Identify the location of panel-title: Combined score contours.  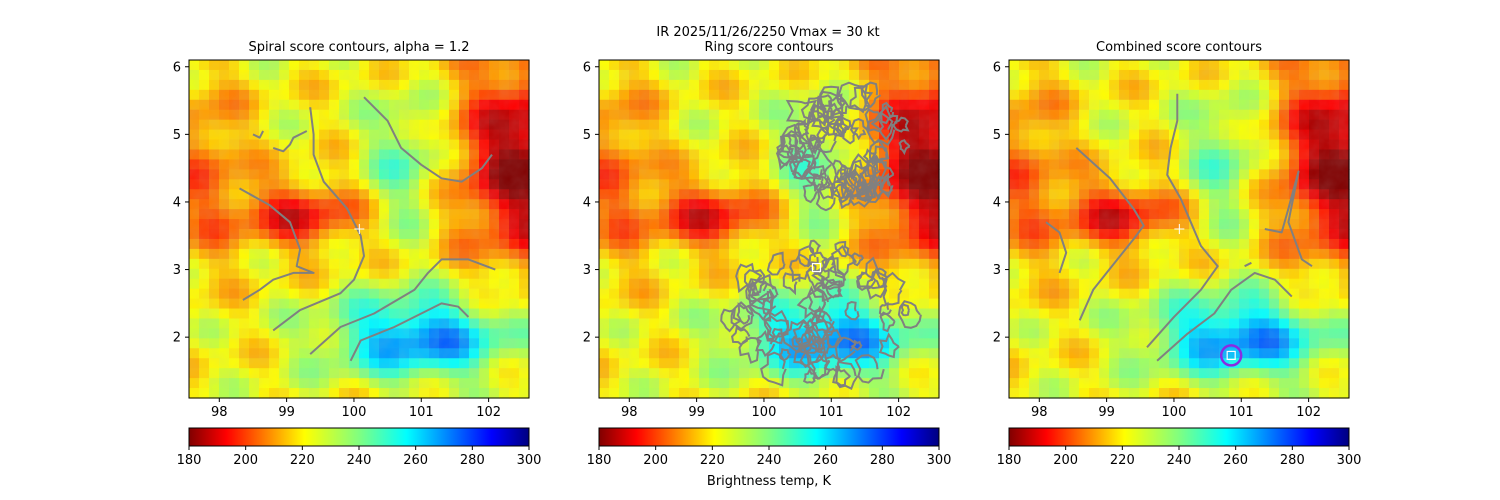
(1179, 47).